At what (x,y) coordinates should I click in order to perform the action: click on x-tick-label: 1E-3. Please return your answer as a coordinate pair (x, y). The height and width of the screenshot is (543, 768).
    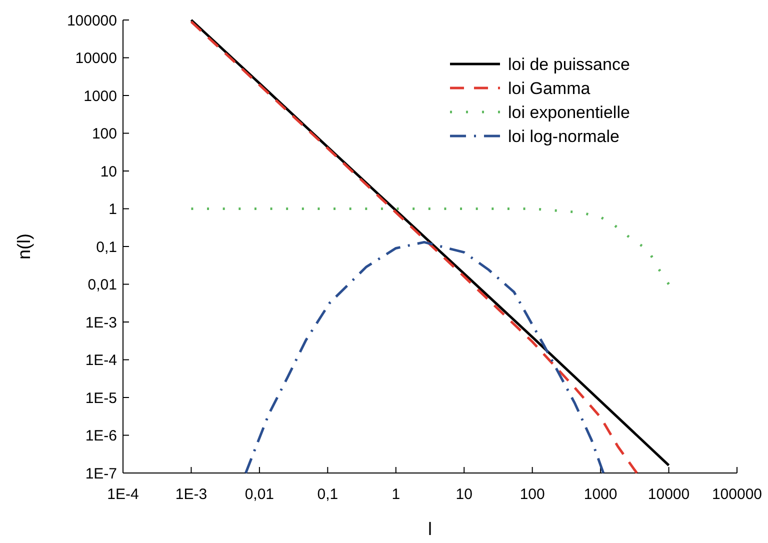
    Looking at the image, I should click on (191, 494).